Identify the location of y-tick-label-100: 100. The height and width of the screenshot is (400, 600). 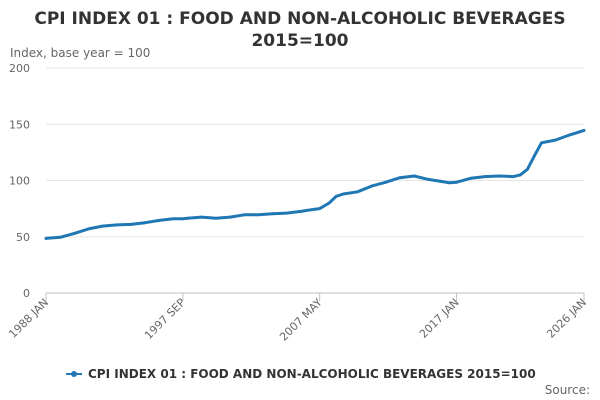
(19, 181).